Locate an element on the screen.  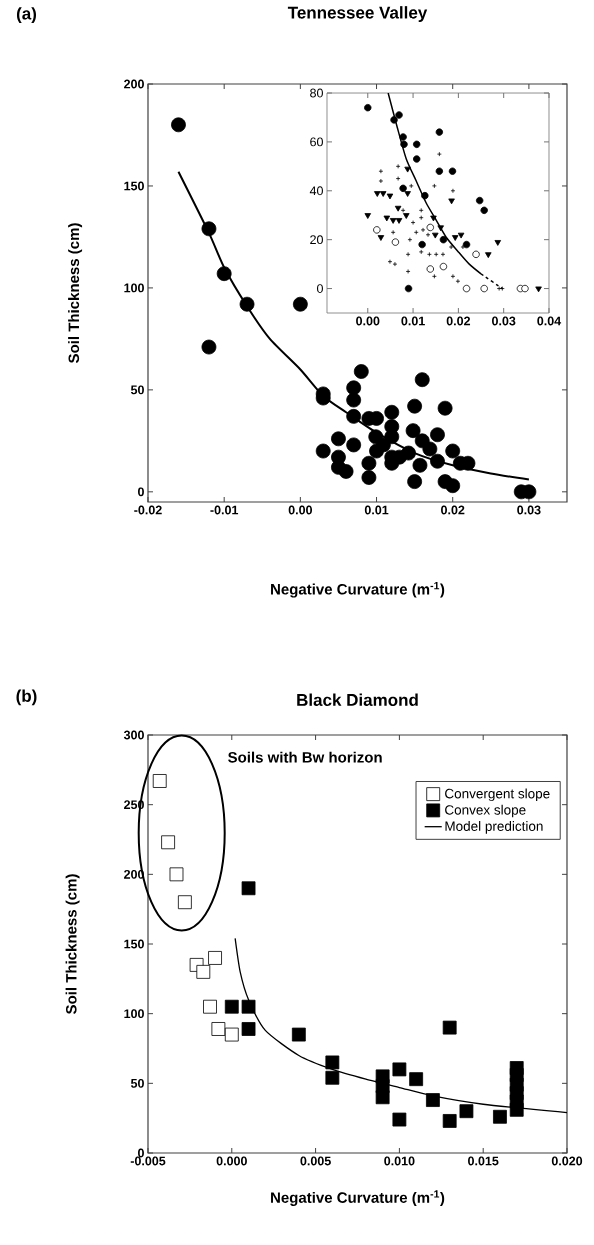
annotation: Soils with Bw horizon is located at coordinates (305, 757).